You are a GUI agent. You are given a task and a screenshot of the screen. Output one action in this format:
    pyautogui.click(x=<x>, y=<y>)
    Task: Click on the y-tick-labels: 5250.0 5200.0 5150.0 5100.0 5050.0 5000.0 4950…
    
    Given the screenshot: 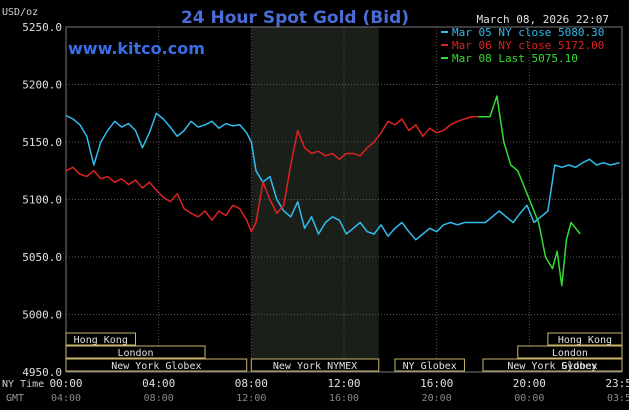 What is the action you would take?
    pyautogui.click(x=42, y=200)
    